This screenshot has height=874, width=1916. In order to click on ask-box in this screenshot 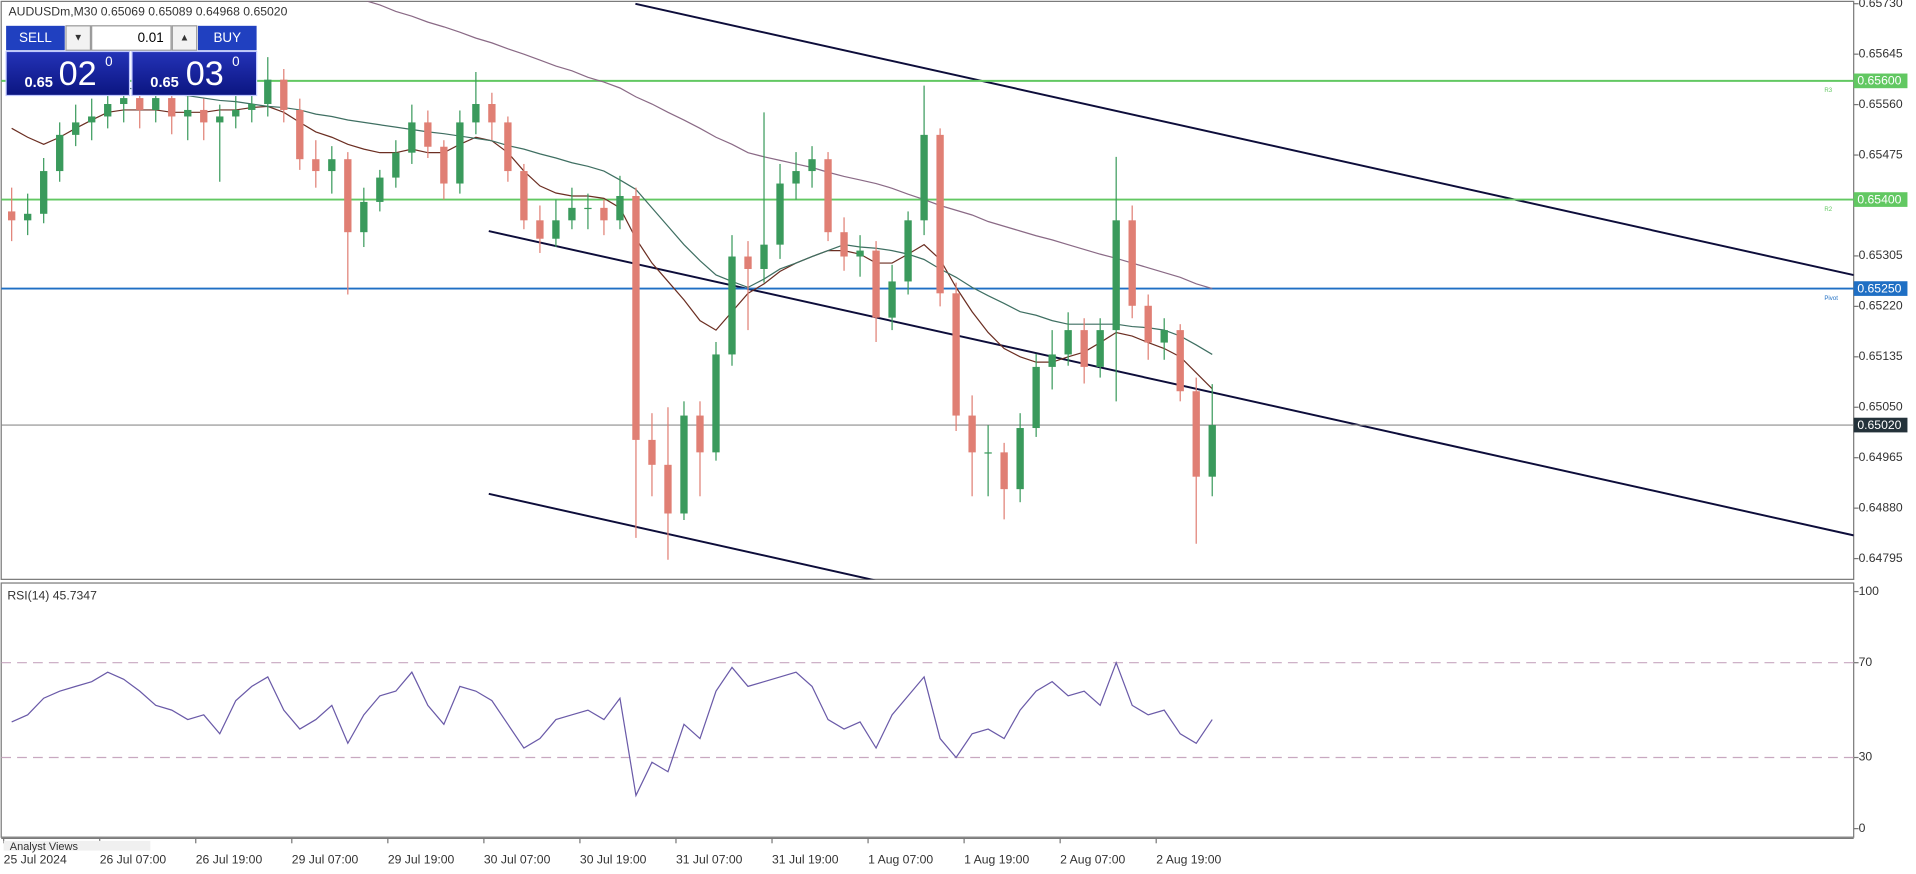, I will do `click(194, 73)`.